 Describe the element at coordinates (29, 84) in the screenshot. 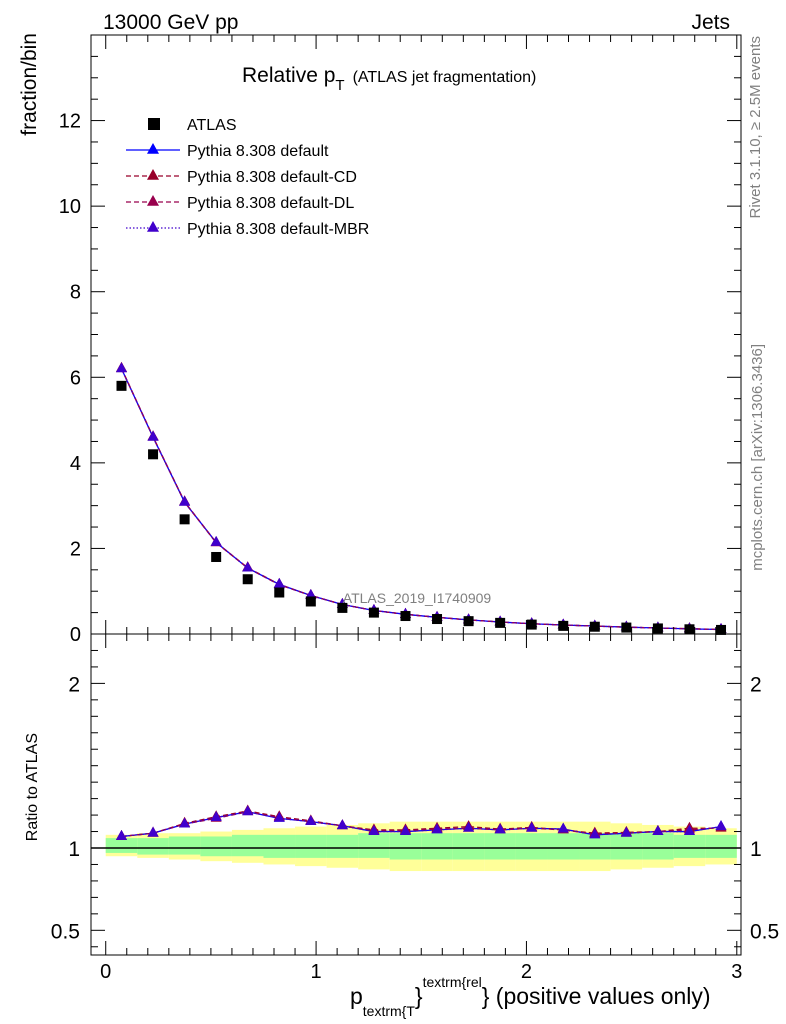

I see `top-y-axis-label: fraction/bin` at that location.